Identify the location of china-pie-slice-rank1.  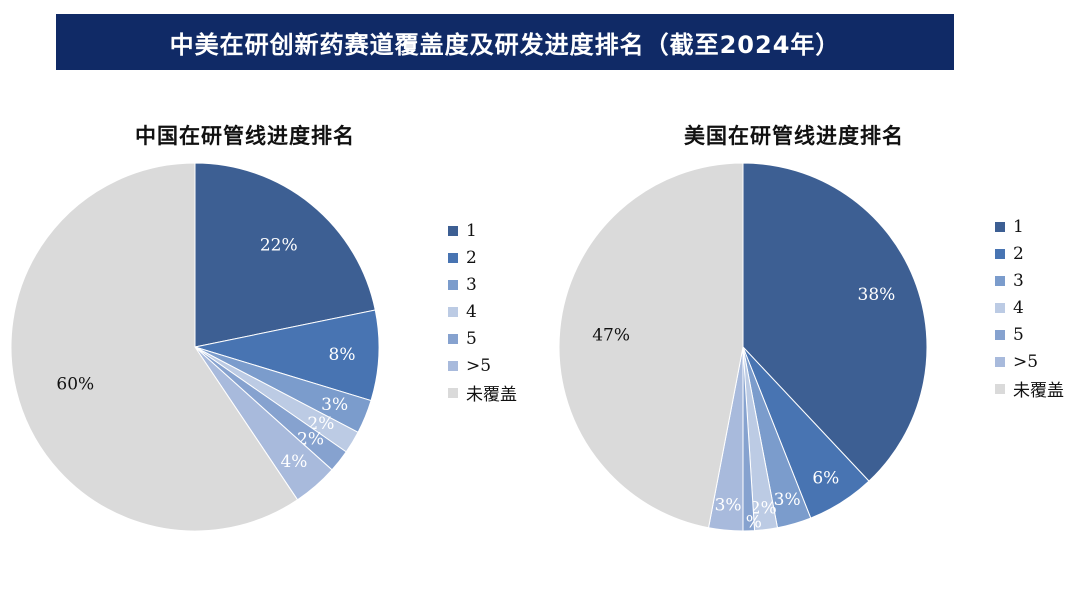
(285, 255).